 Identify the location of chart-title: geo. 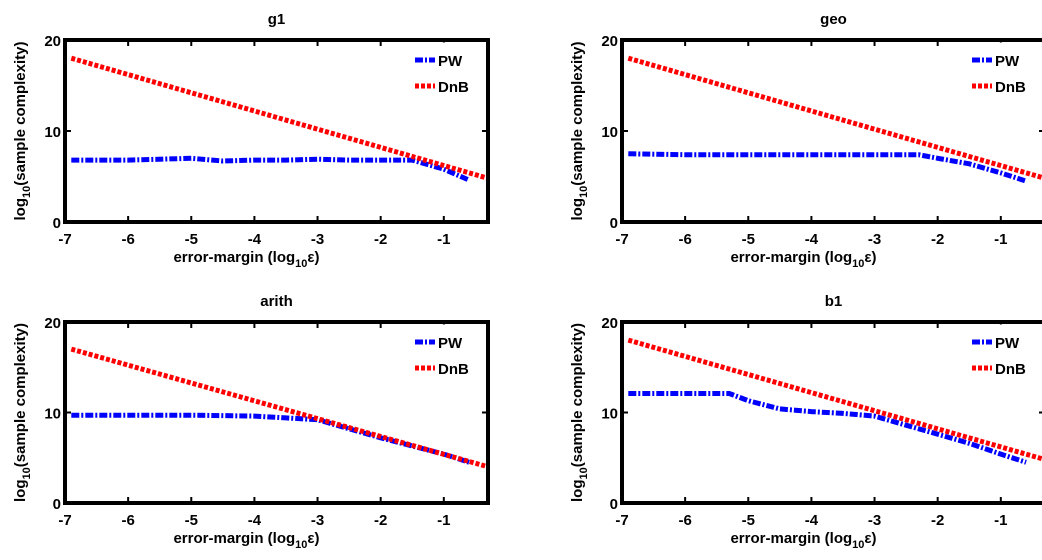
(833, 19).